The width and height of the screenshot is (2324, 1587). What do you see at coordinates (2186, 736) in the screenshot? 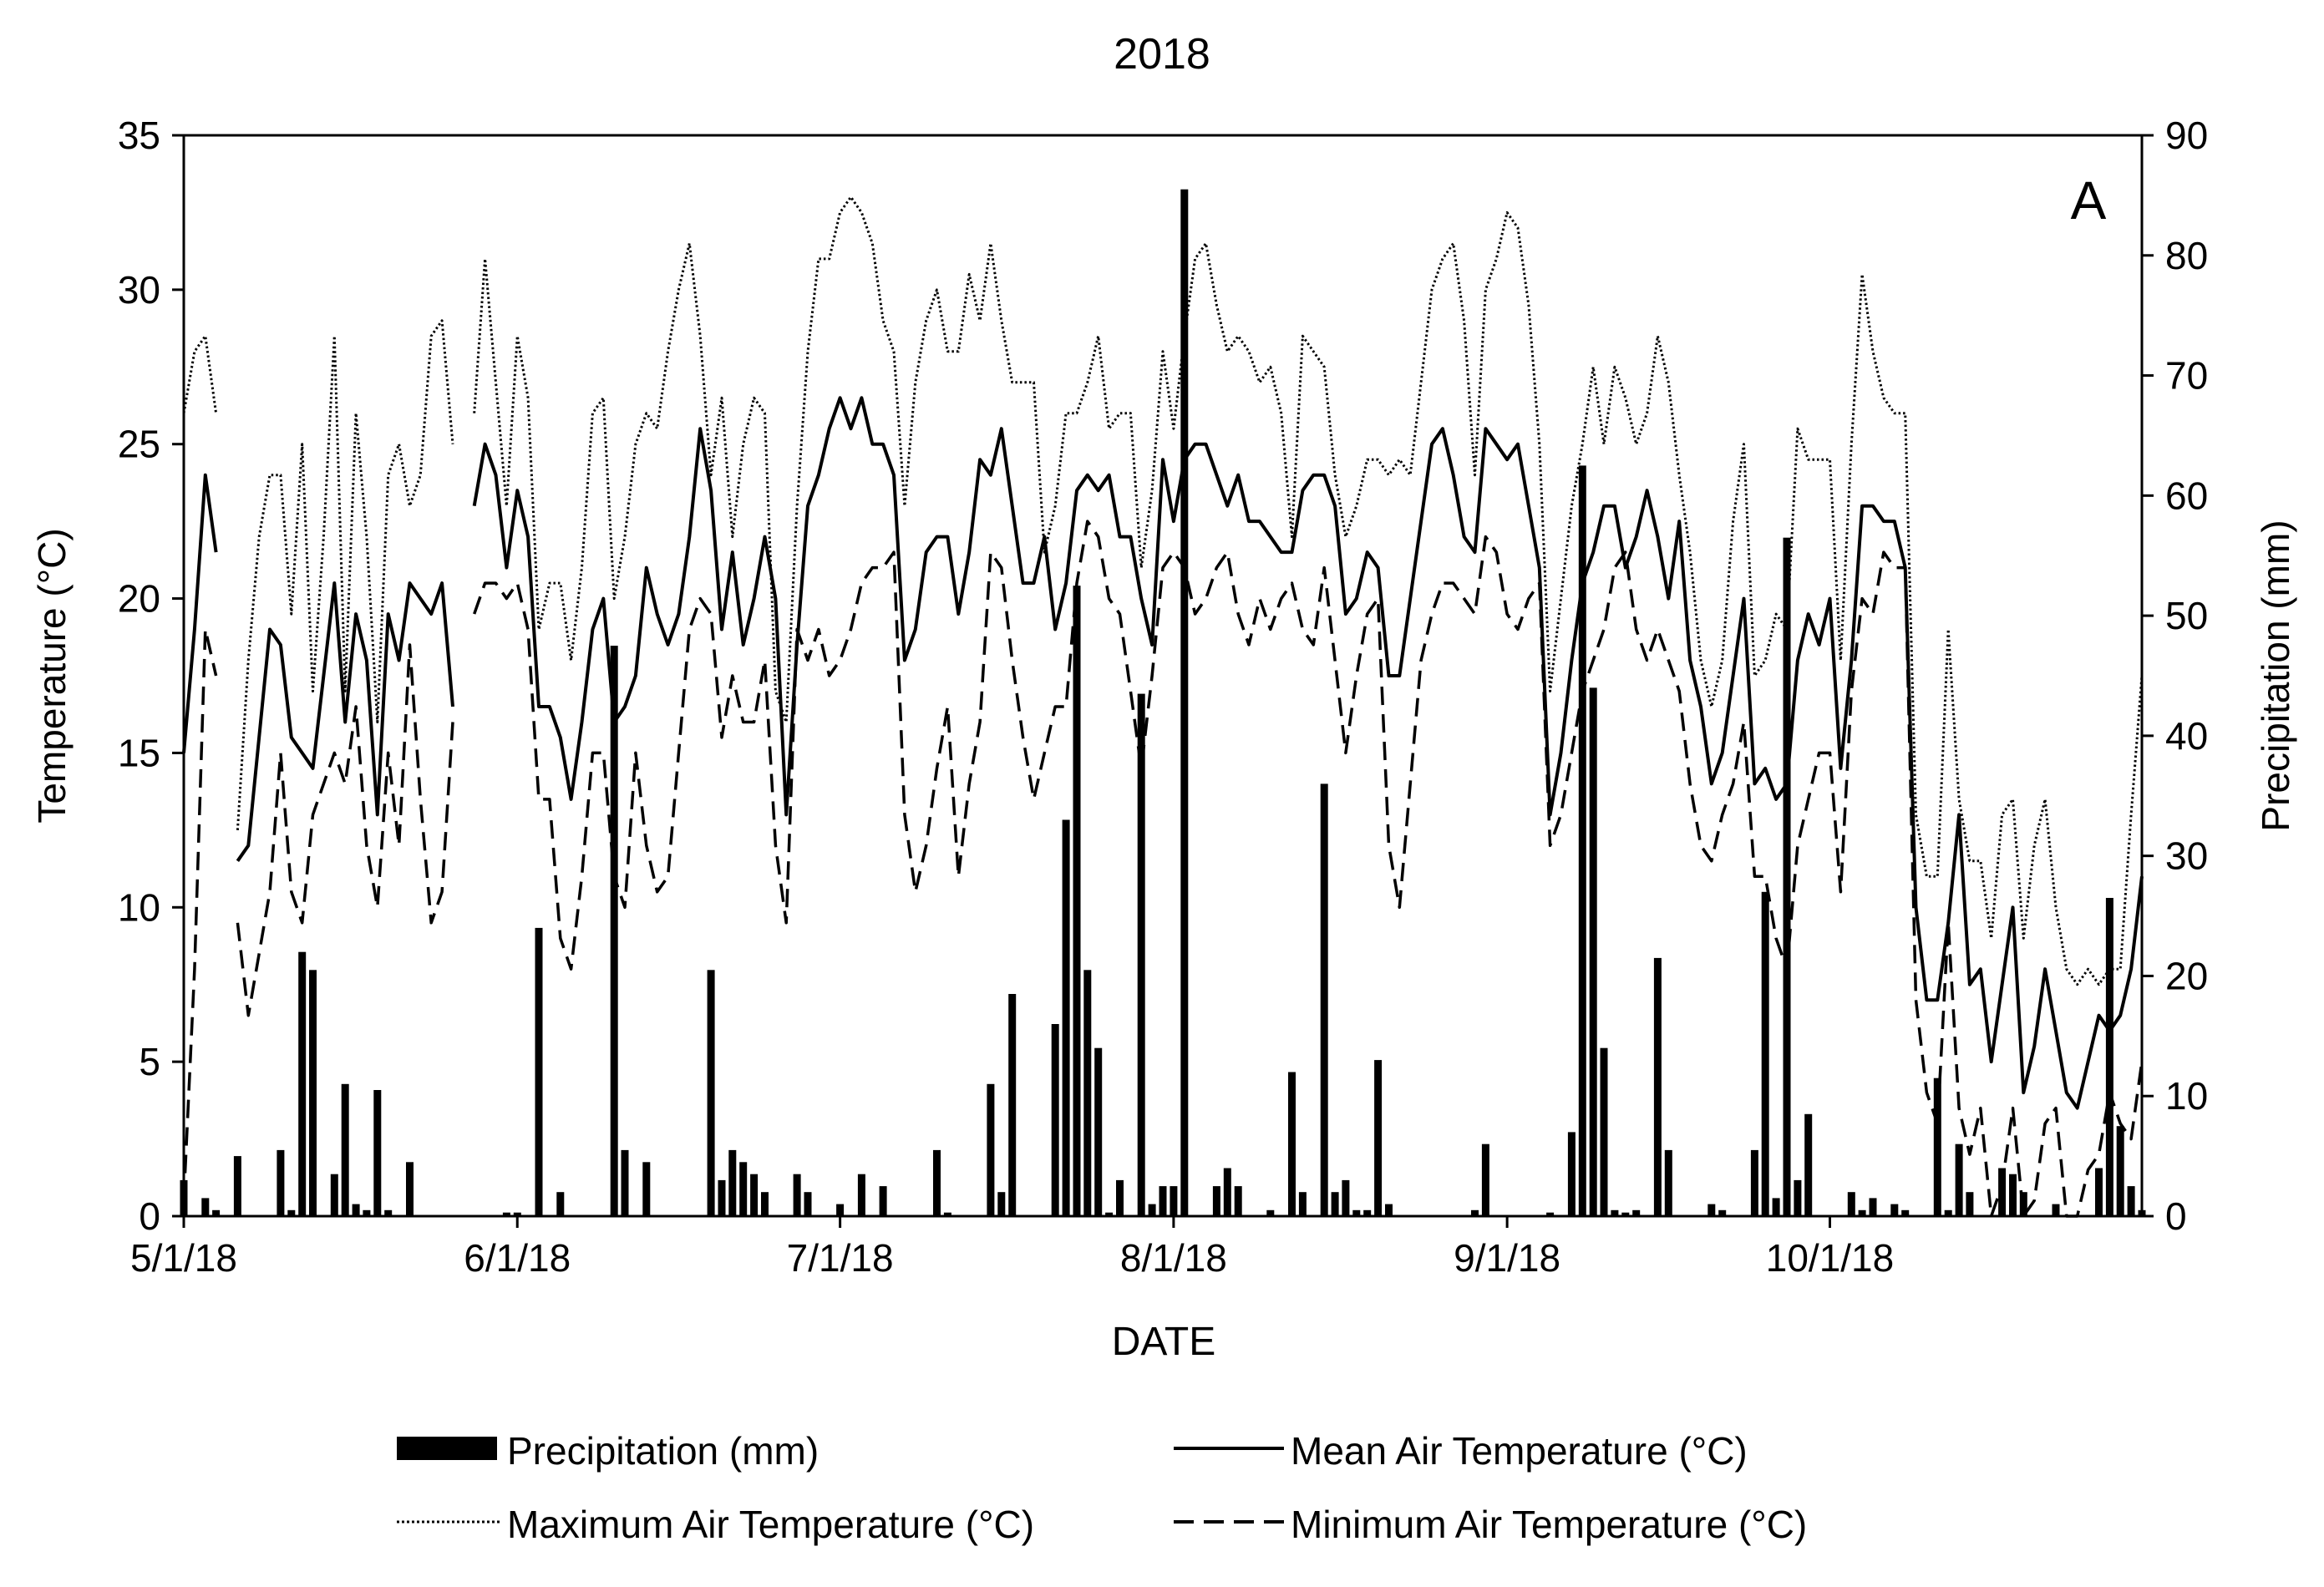
I see `right-tick-label: 40` at bounding box center [2186, 736].